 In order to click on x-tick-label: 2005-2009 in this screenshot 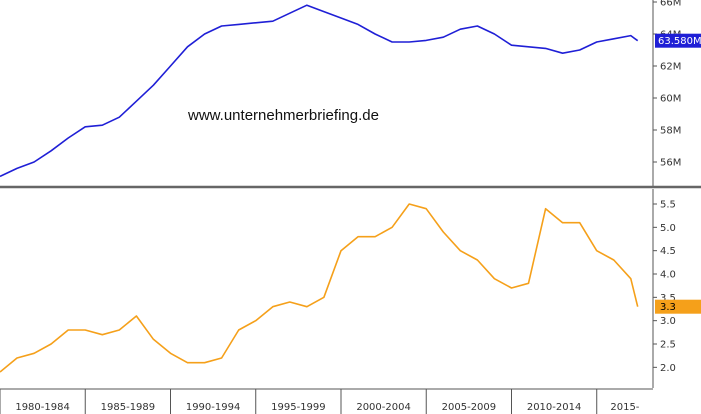, I will do `click(469, 407)`.